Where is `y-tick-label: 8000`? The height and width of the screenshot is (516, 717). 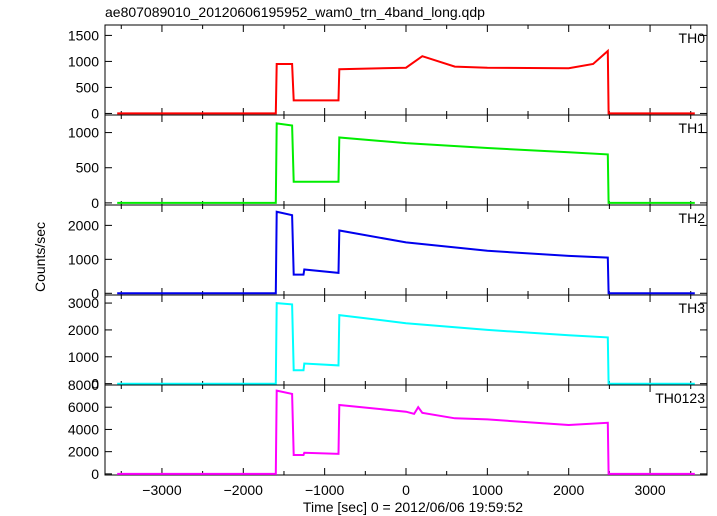
y-tick-label: 8000 is located at coordinates (83, 385).